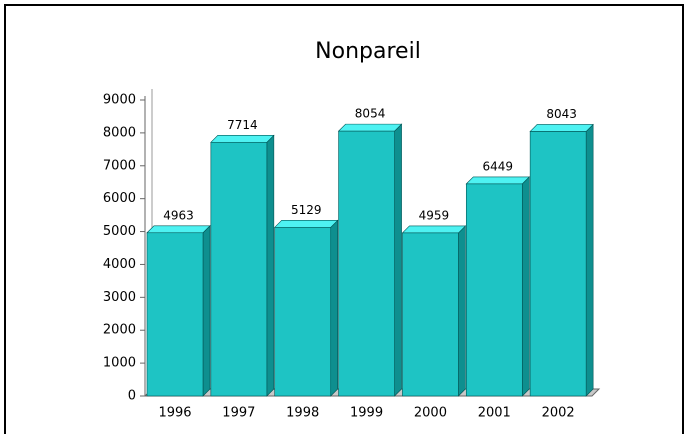 This screenshot has width=689, height=434. I want to click on value-label: 4963, so click(178, 215).